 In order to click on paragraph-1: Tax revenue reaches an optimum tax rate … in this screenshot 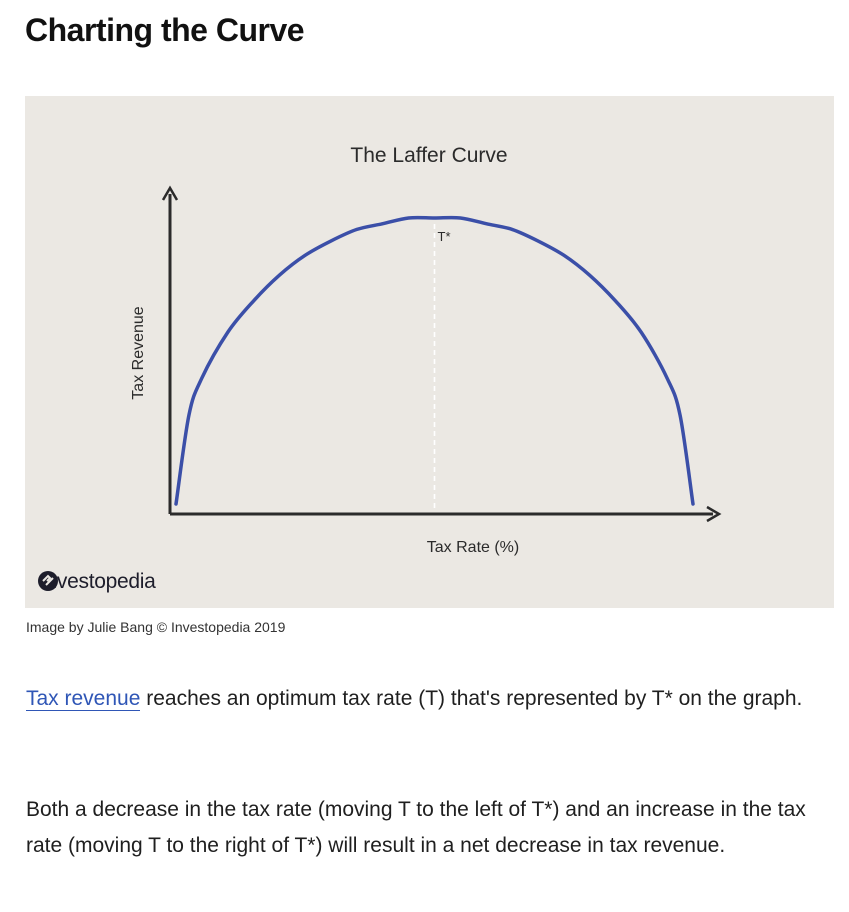, I will do `click(421, 699)`.